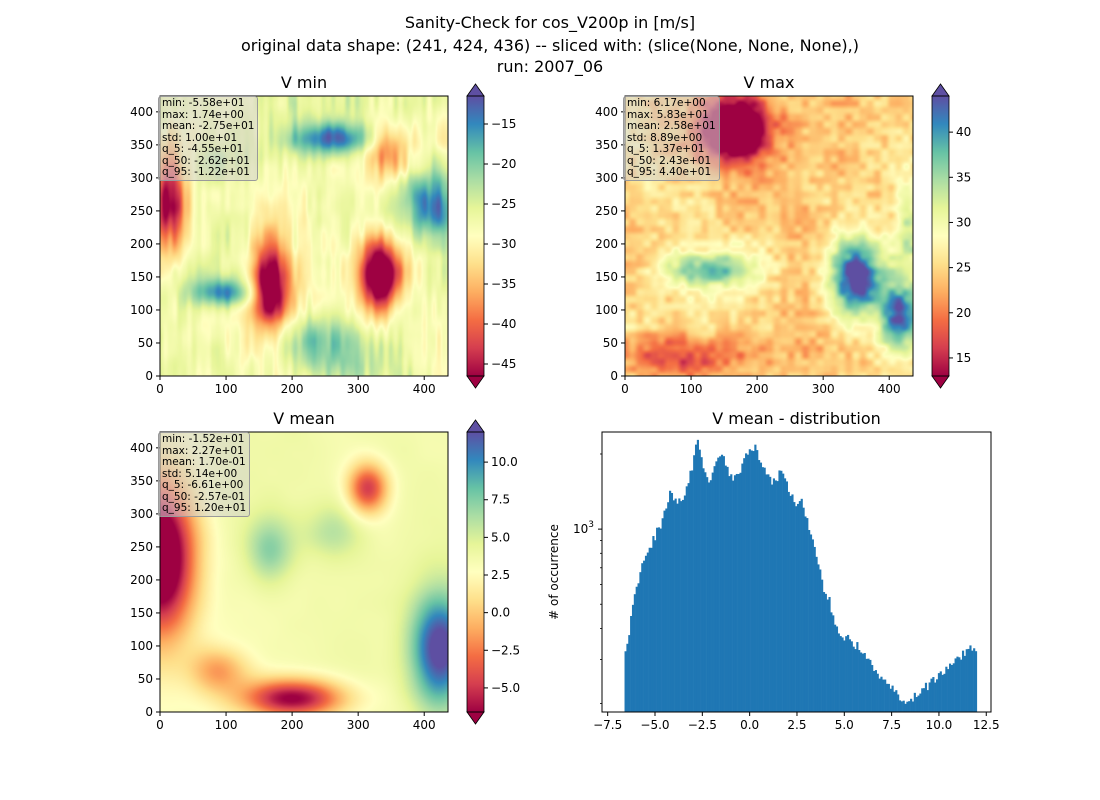 The width and height of the screenshot is (1100, 800). What do you see at coordinates (757, 389) in the screenshot?
I see `x-tick-label-vmax-2: 200` at bounding box center [757, 389].